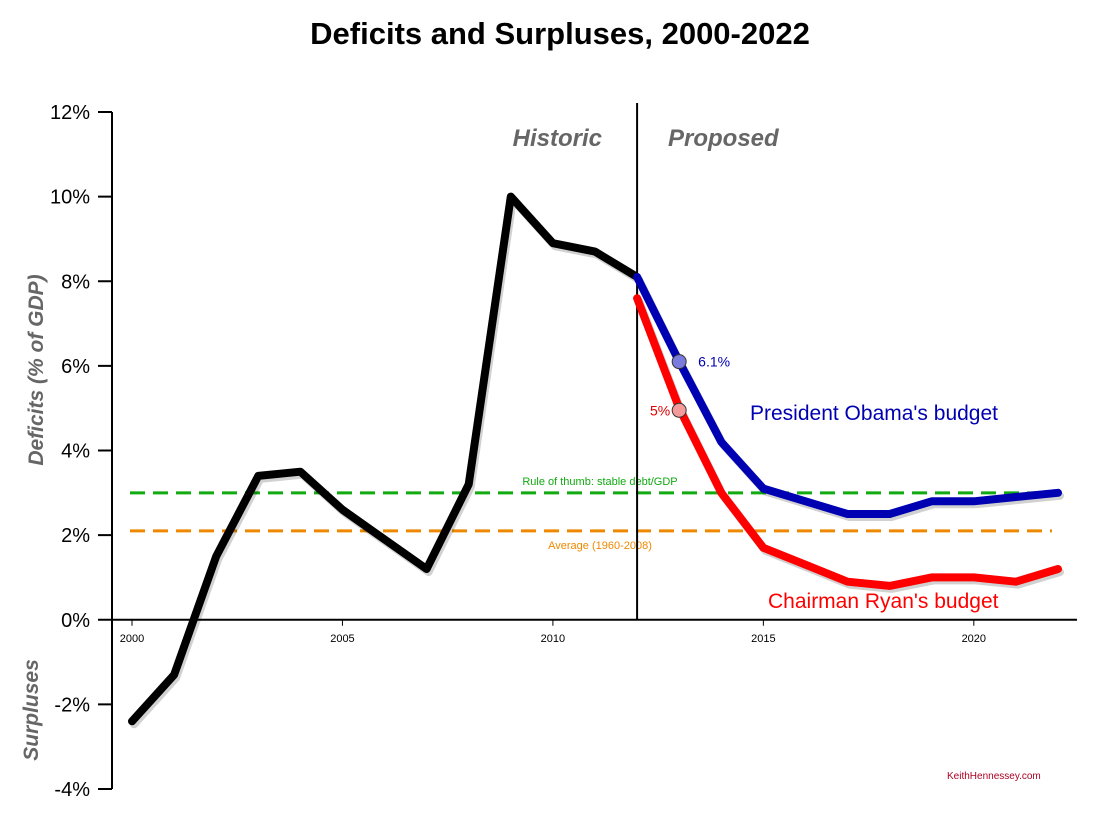  Describe the element at coordinates (75, 367) in the screenshot. I see `y-tick-label-3: 6%` at that location.